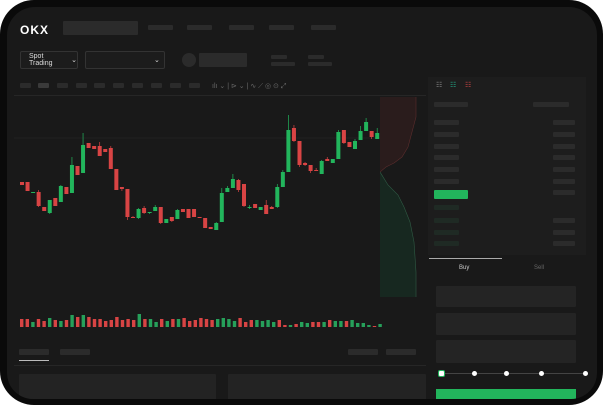 The height and width of the screenshot is (405, 603). Describe the element at coordinates (249, 86) in the screenshot. I see `candle-type-icon: ılı ⌄ | ⊳ ⌄ | ∿ ⟋ ◎ ⊙ ⤢` at that location.